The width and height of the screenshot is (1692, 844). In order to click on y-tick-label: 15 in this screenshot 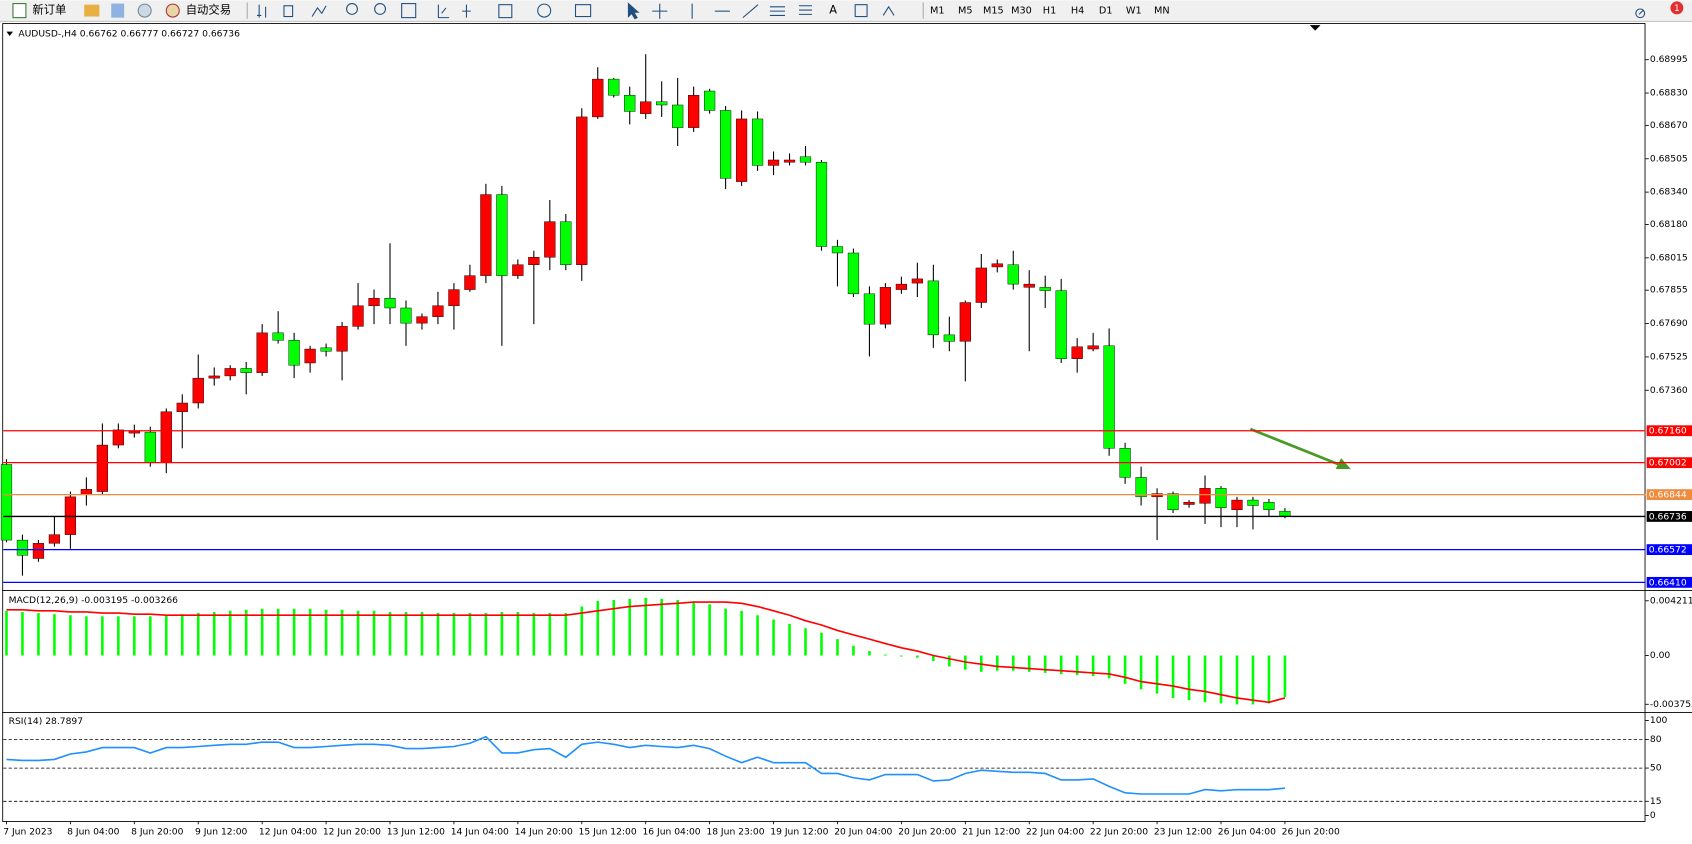, I will do `click(1656, 801)`.